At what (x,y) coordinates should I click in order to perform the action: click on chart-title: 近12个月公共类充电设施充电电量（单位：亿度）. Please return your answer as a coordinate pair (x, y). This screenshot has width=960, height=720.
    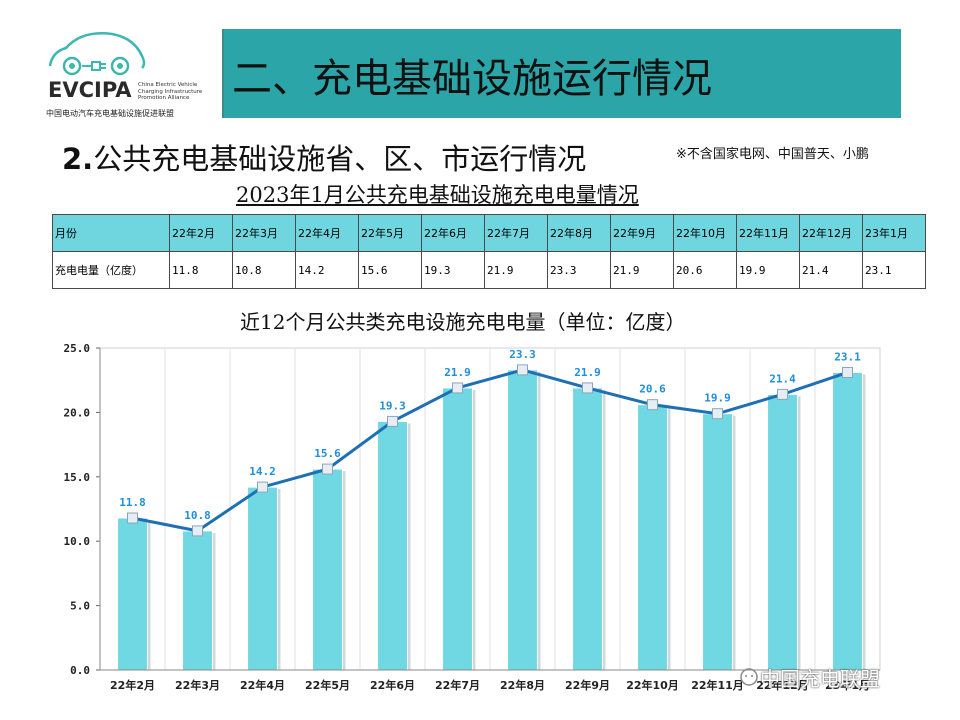
    Looking at the image, I should click on (463, 322).